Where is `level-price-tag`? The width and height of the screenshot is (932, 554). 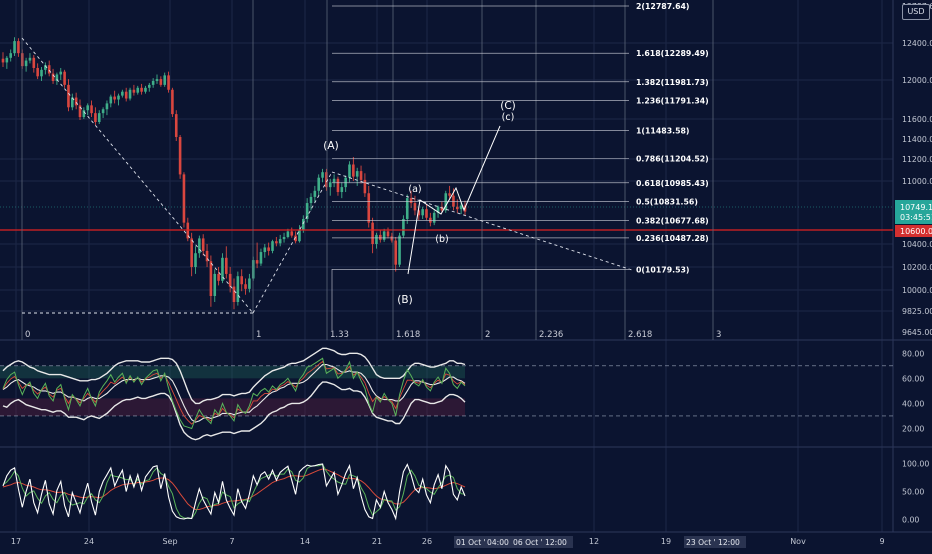
level-price-tag is located at coordinates (913, 231).